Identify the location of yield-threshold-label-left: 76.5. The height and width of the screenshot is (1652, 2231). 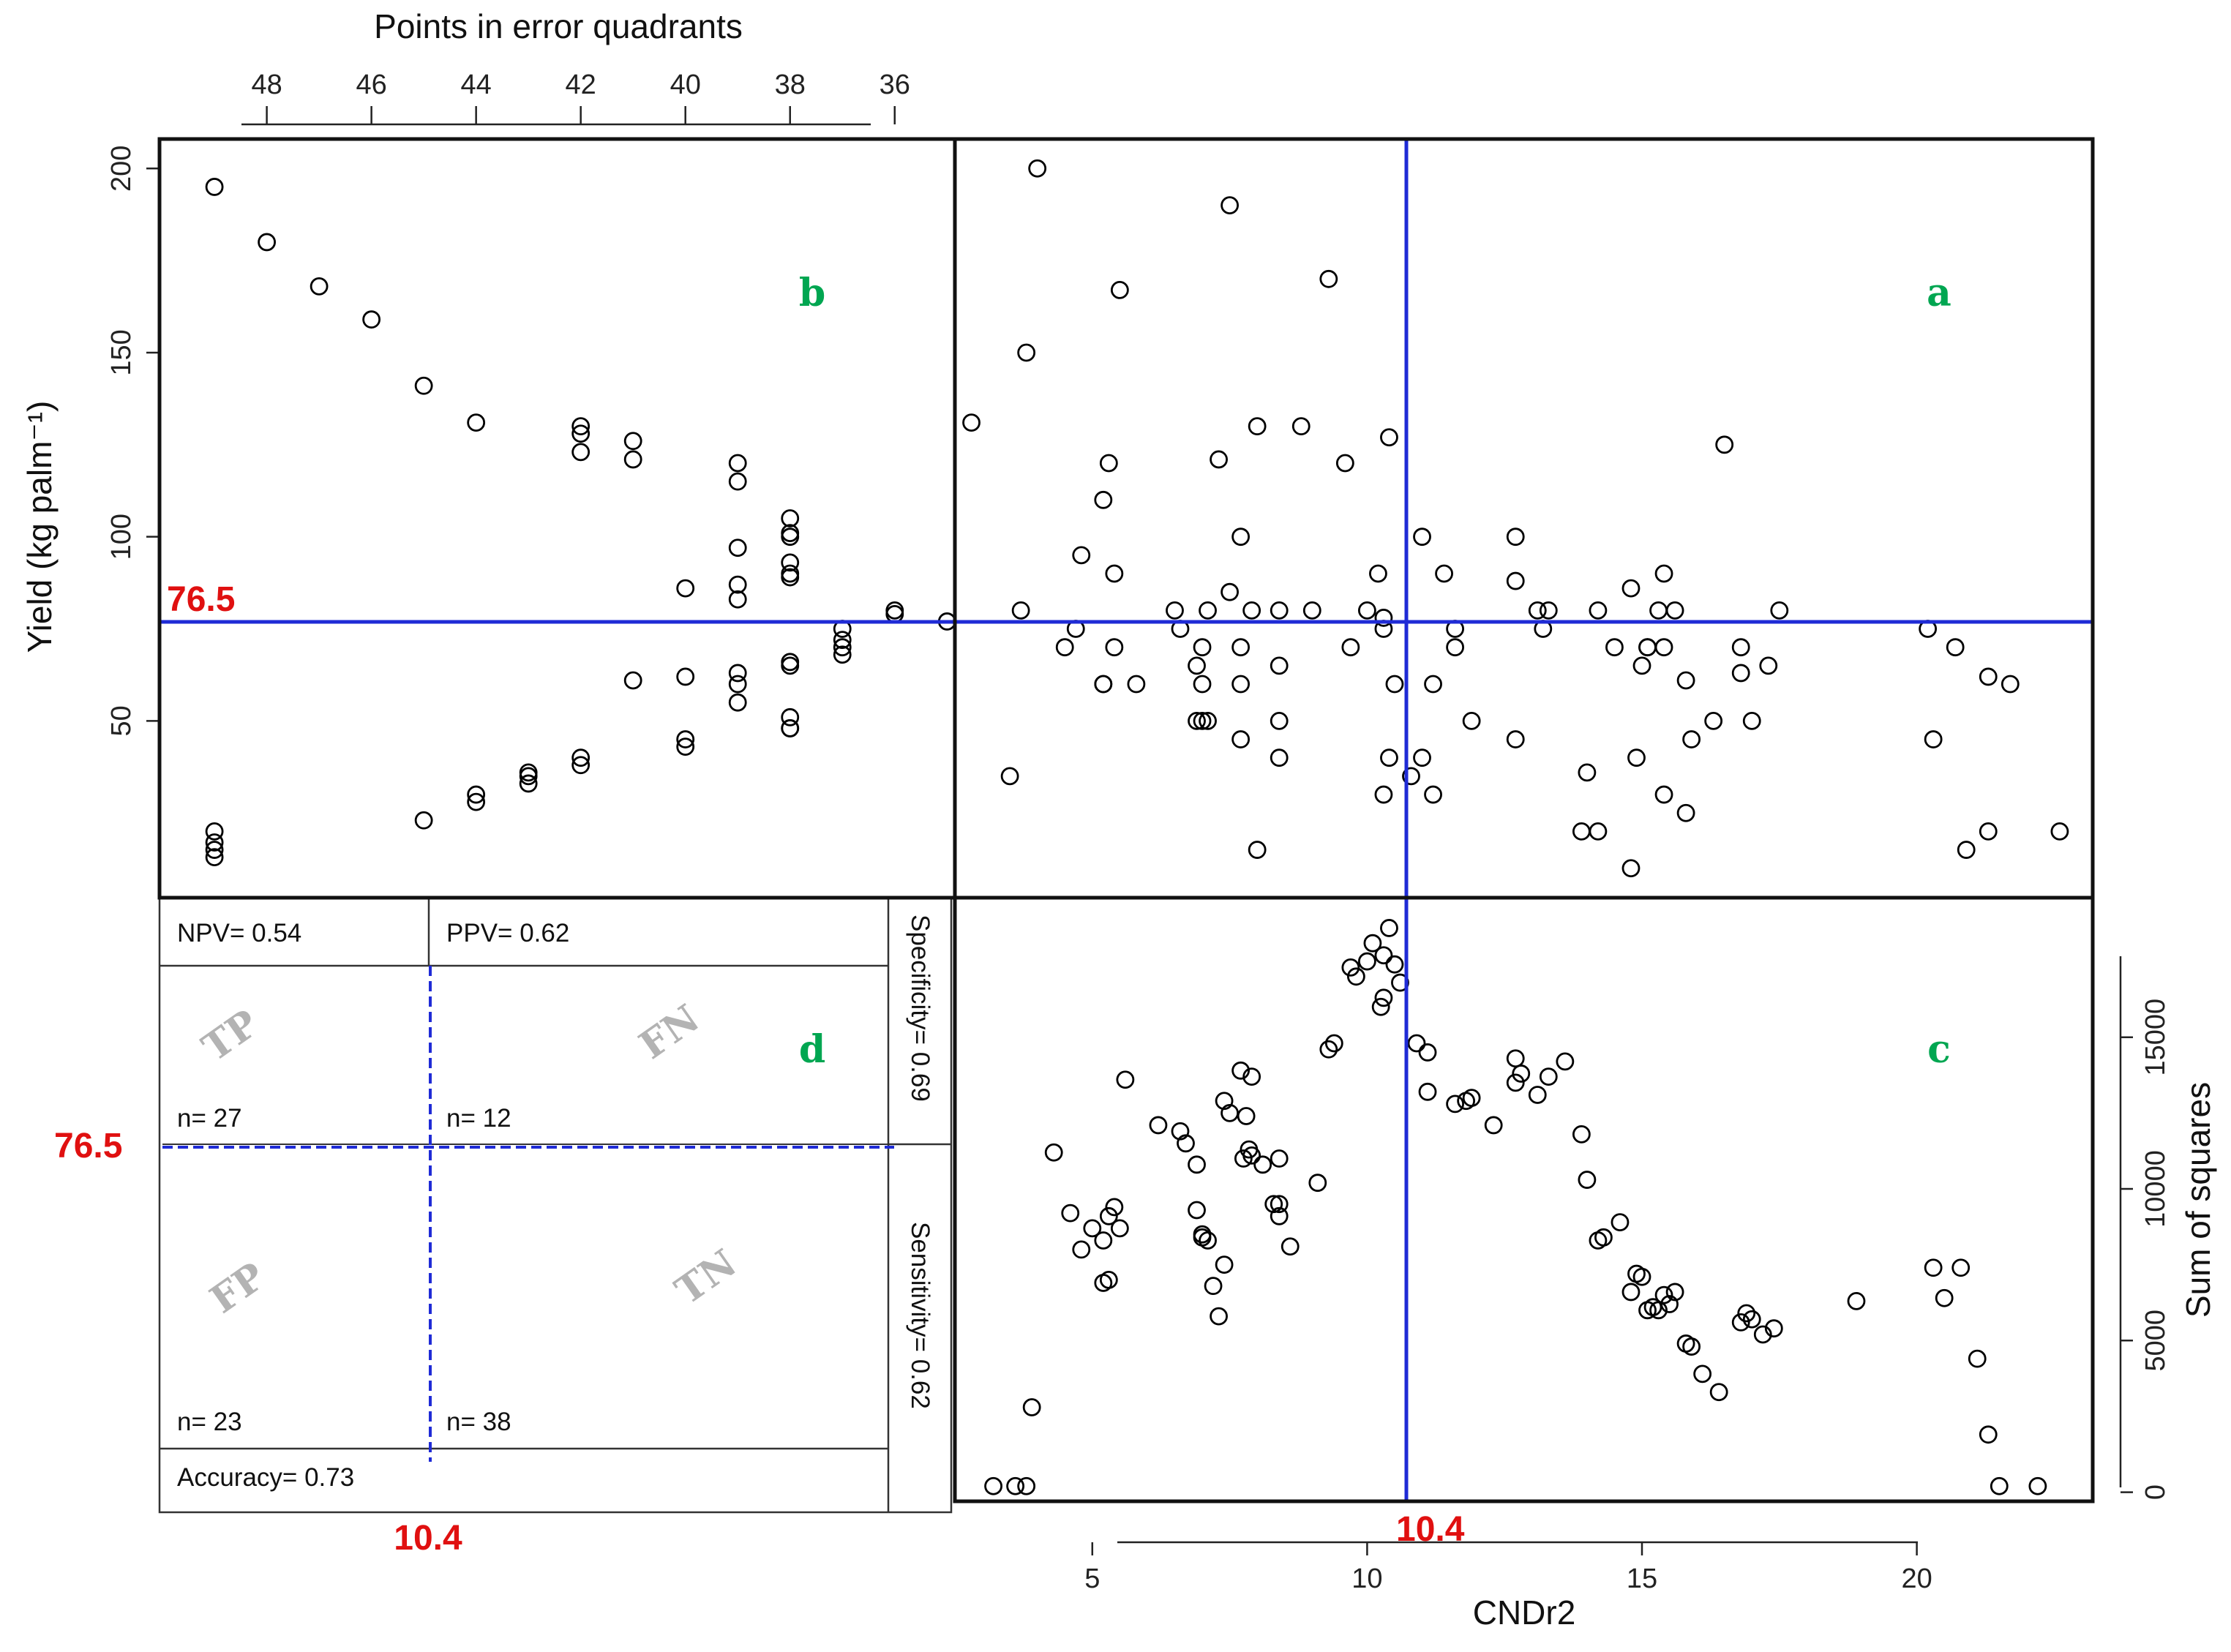
(88, 1146).